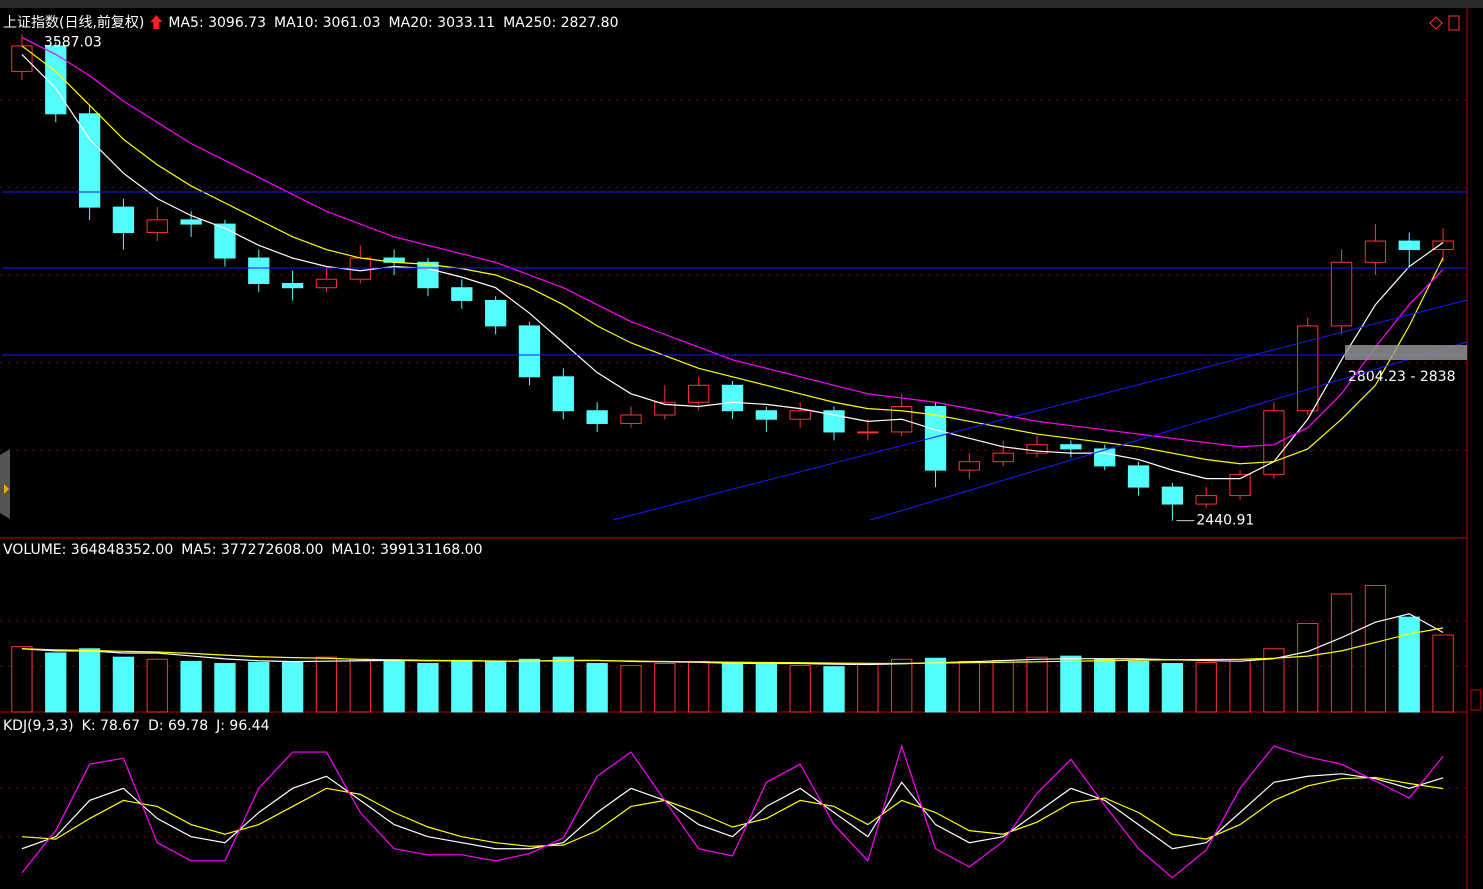 The width and height of the screenshot is (1483, 889). Describe the element at coordinates (1476, 700) in the screenshot. I see `scroll-button` at that location.